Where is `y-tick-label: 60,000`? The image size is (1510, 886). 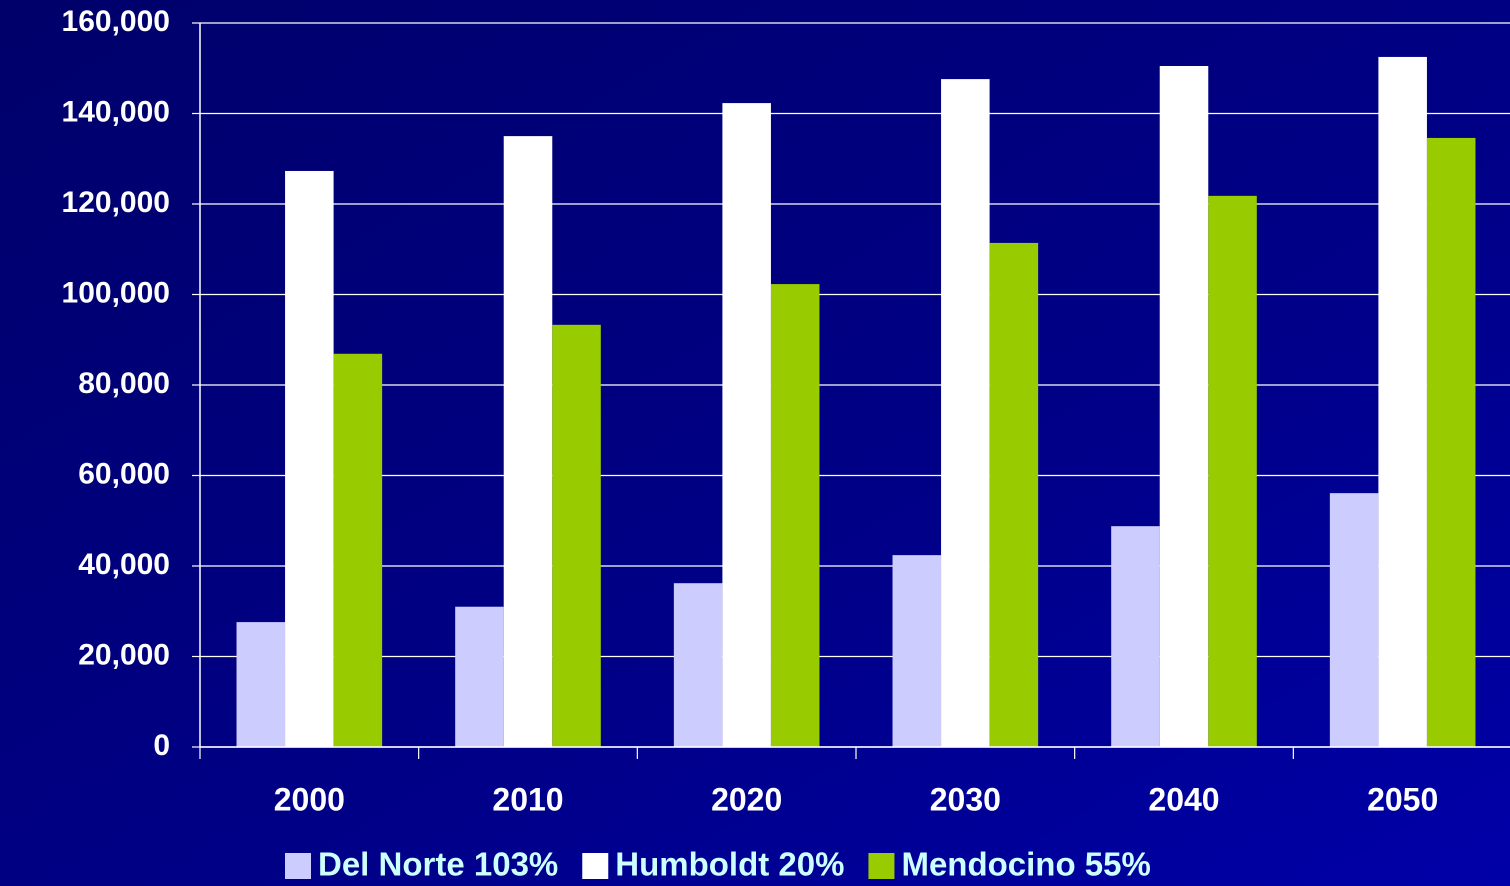 y-tick-label: 60,000 is located at coordinates (124, 473).